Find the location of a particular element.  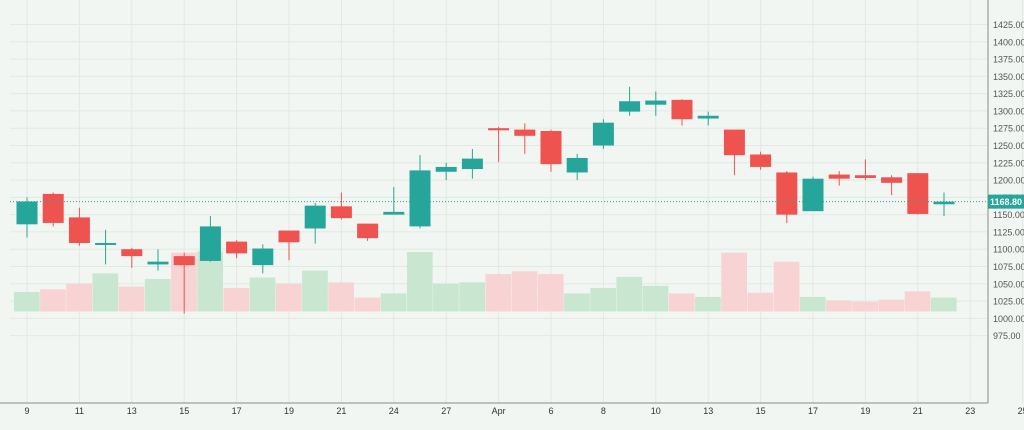

y-tick-label: 1225.00 is located at coordinates (1008, 163).